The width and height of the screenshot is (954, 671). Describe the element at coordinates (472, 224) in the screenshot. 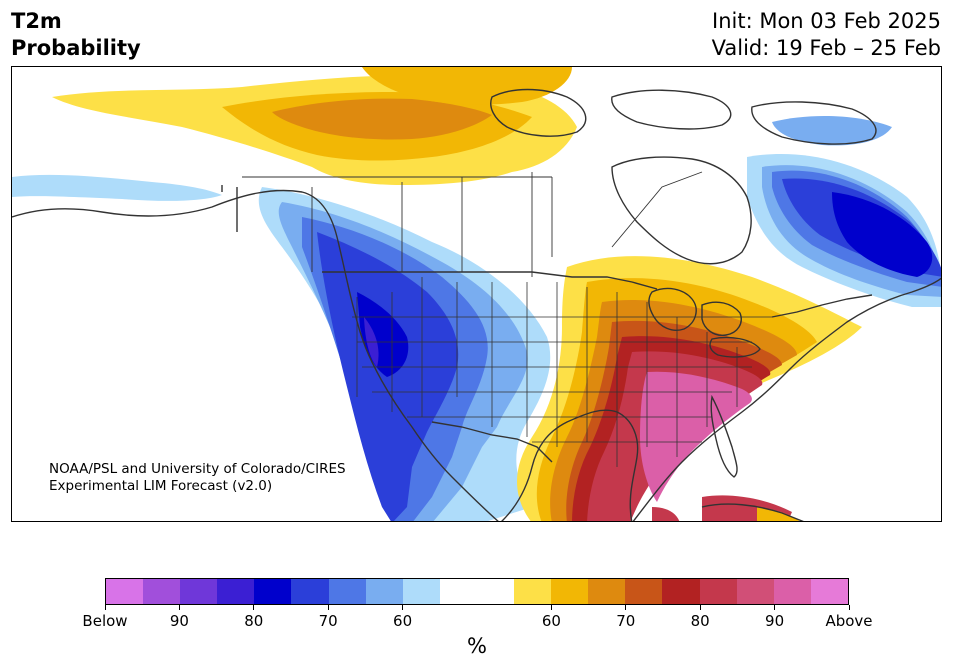

I see `provincial-borders` at that location.